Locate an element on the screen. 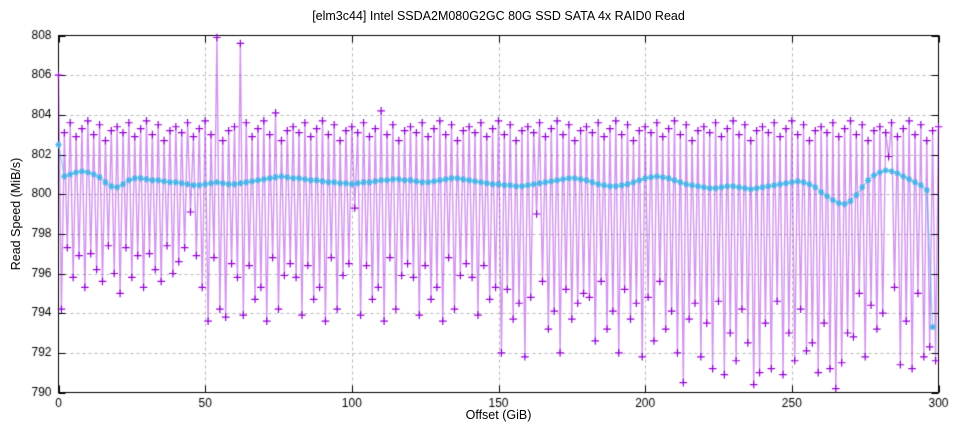 Image resolution: width=960 pixels, height=432 pixels. y-axis-label-text: Read Speed (MiB/s) is located at coordinates (16, 214).